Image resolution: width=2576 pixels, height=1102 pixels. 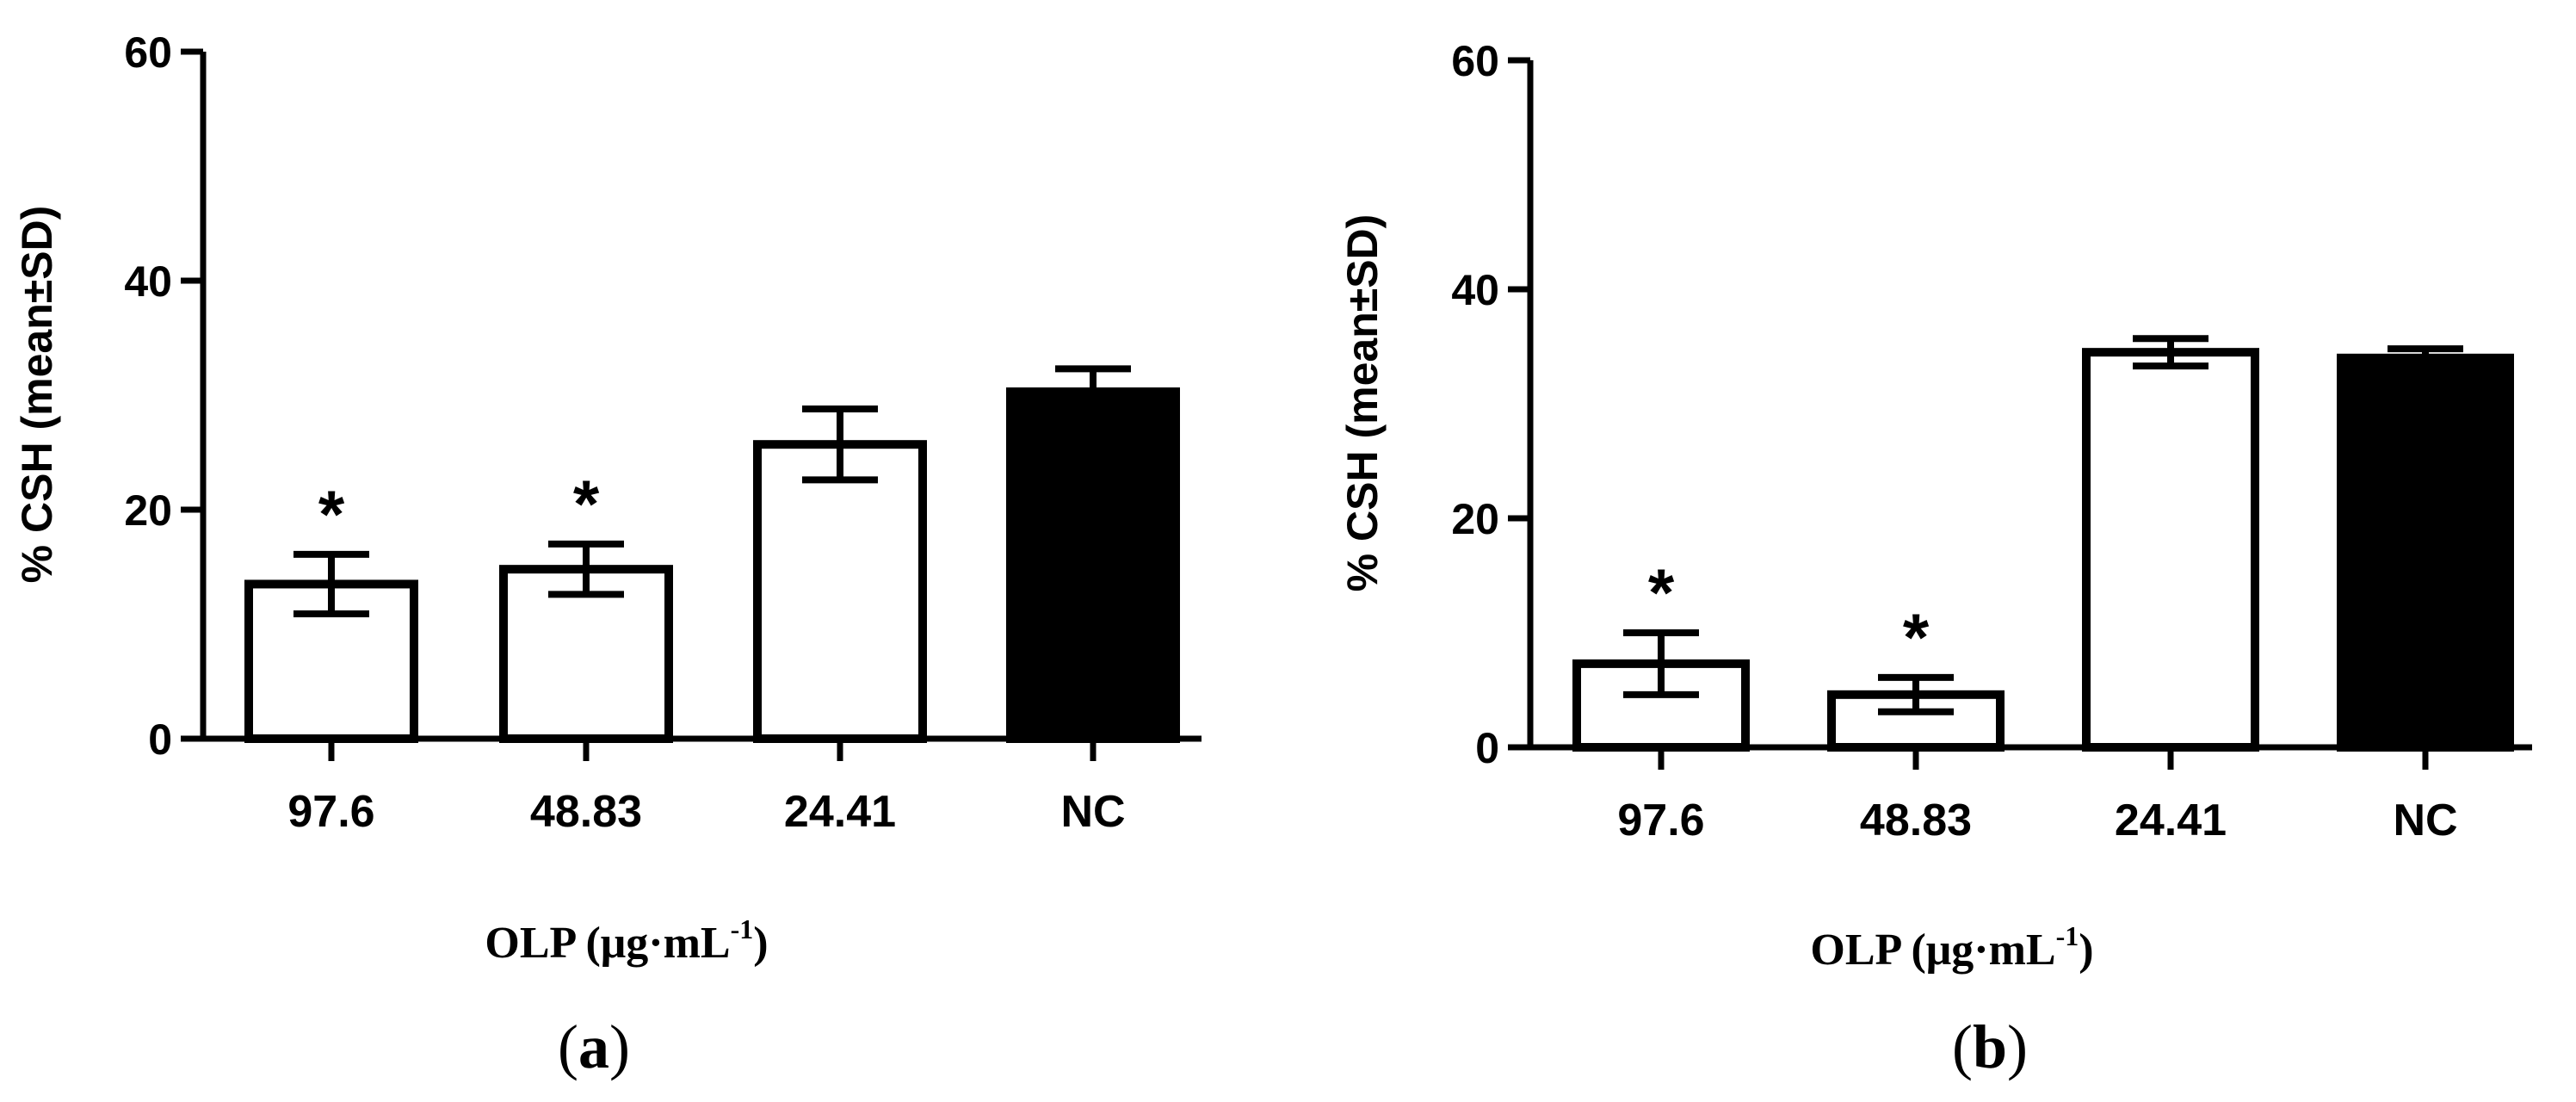 I want to click on x-axis-label-main-b: OLP (μg·mL, so click(x=1932, y=951).